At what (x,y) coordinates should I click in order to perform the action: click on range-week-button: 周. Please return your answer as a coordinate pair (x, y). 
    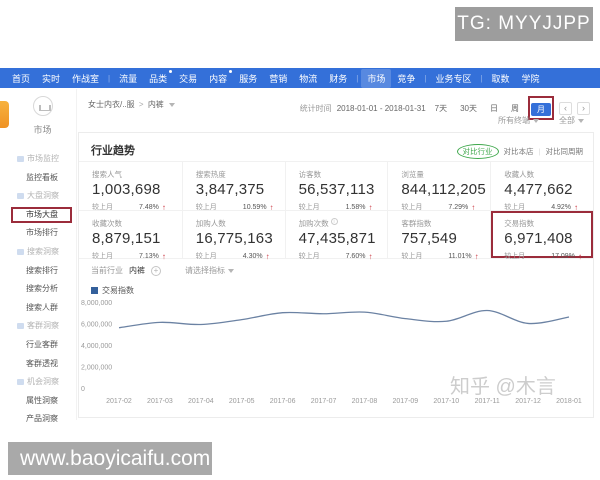
    Looking at the image, I should click on (515, 108).